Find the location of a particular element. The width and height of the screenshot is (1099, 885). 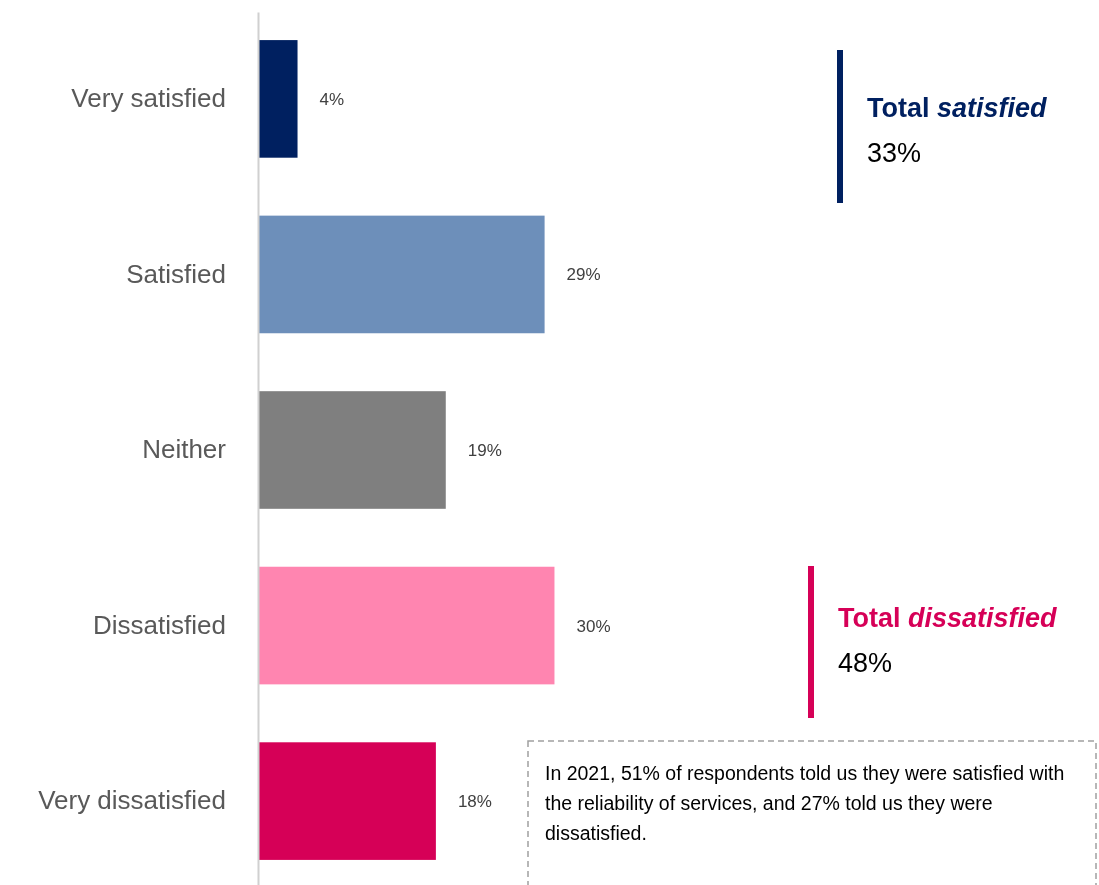

data-label: 4% is located at coordinates (332, 99).